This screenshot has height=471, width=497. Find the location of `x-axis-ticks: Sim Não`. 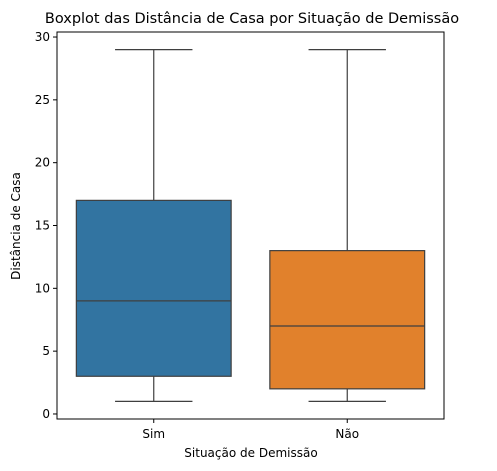

x-axis-ticks: Sim Não is located at coordinates (250, 430).